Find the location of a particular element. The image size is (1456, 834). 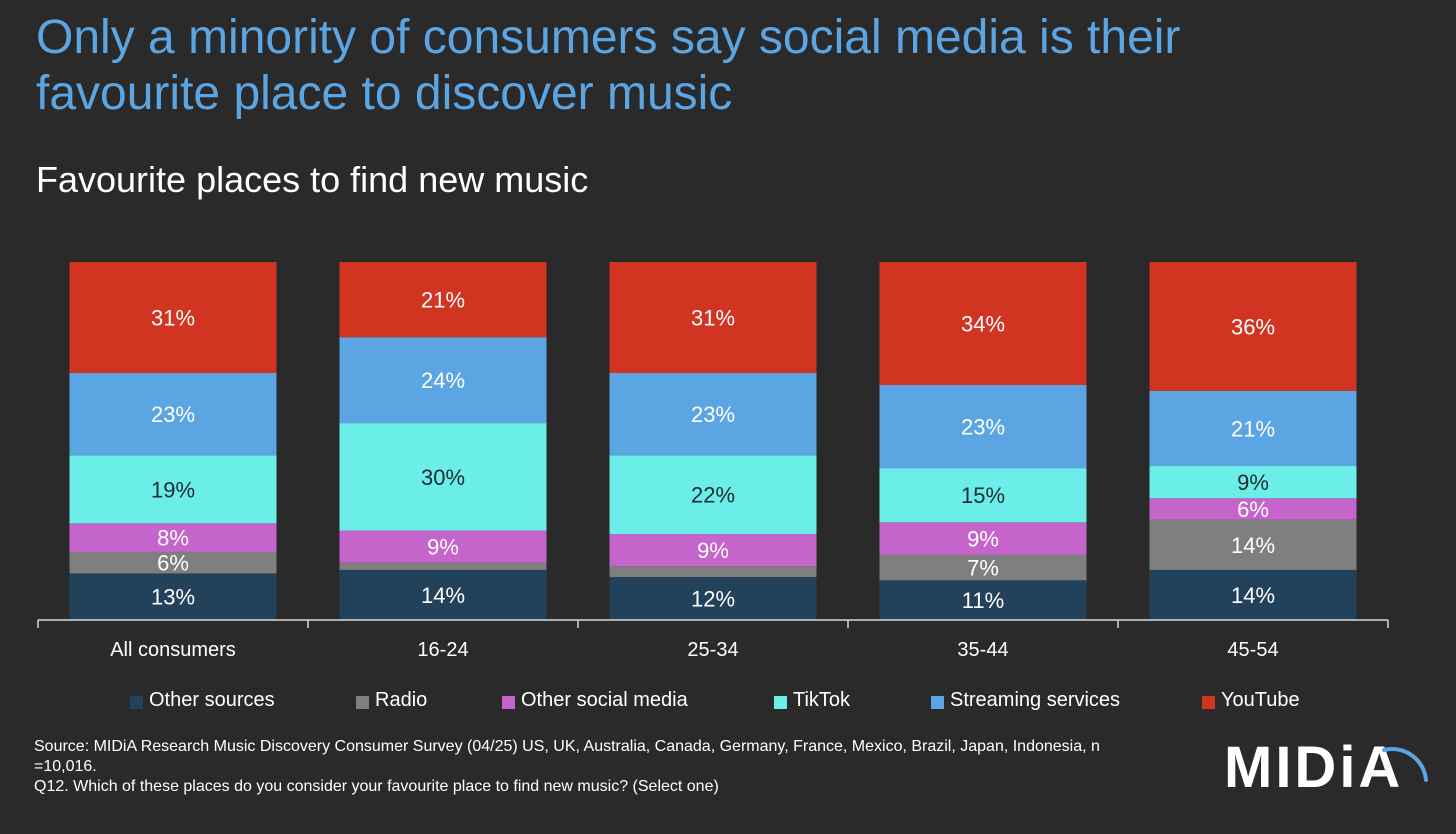

data-label: 24% is located at coordinates (443, 380).